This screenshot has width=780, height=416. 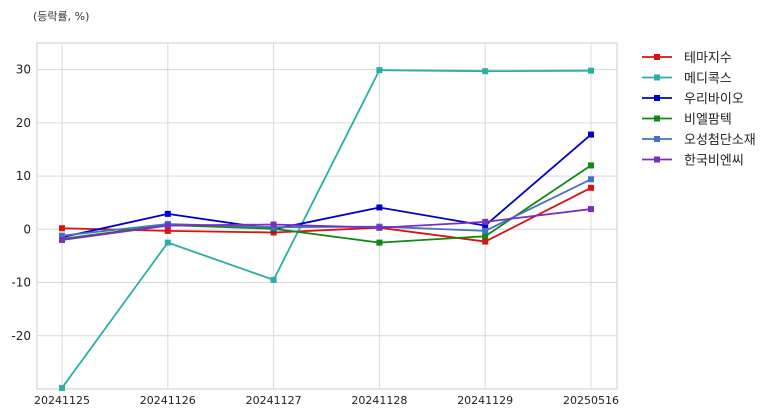 What do you see at coordinates (274, 400) in the screenshot?
I see `x-tick-label: 20241127` at bounding box center [274, 400].